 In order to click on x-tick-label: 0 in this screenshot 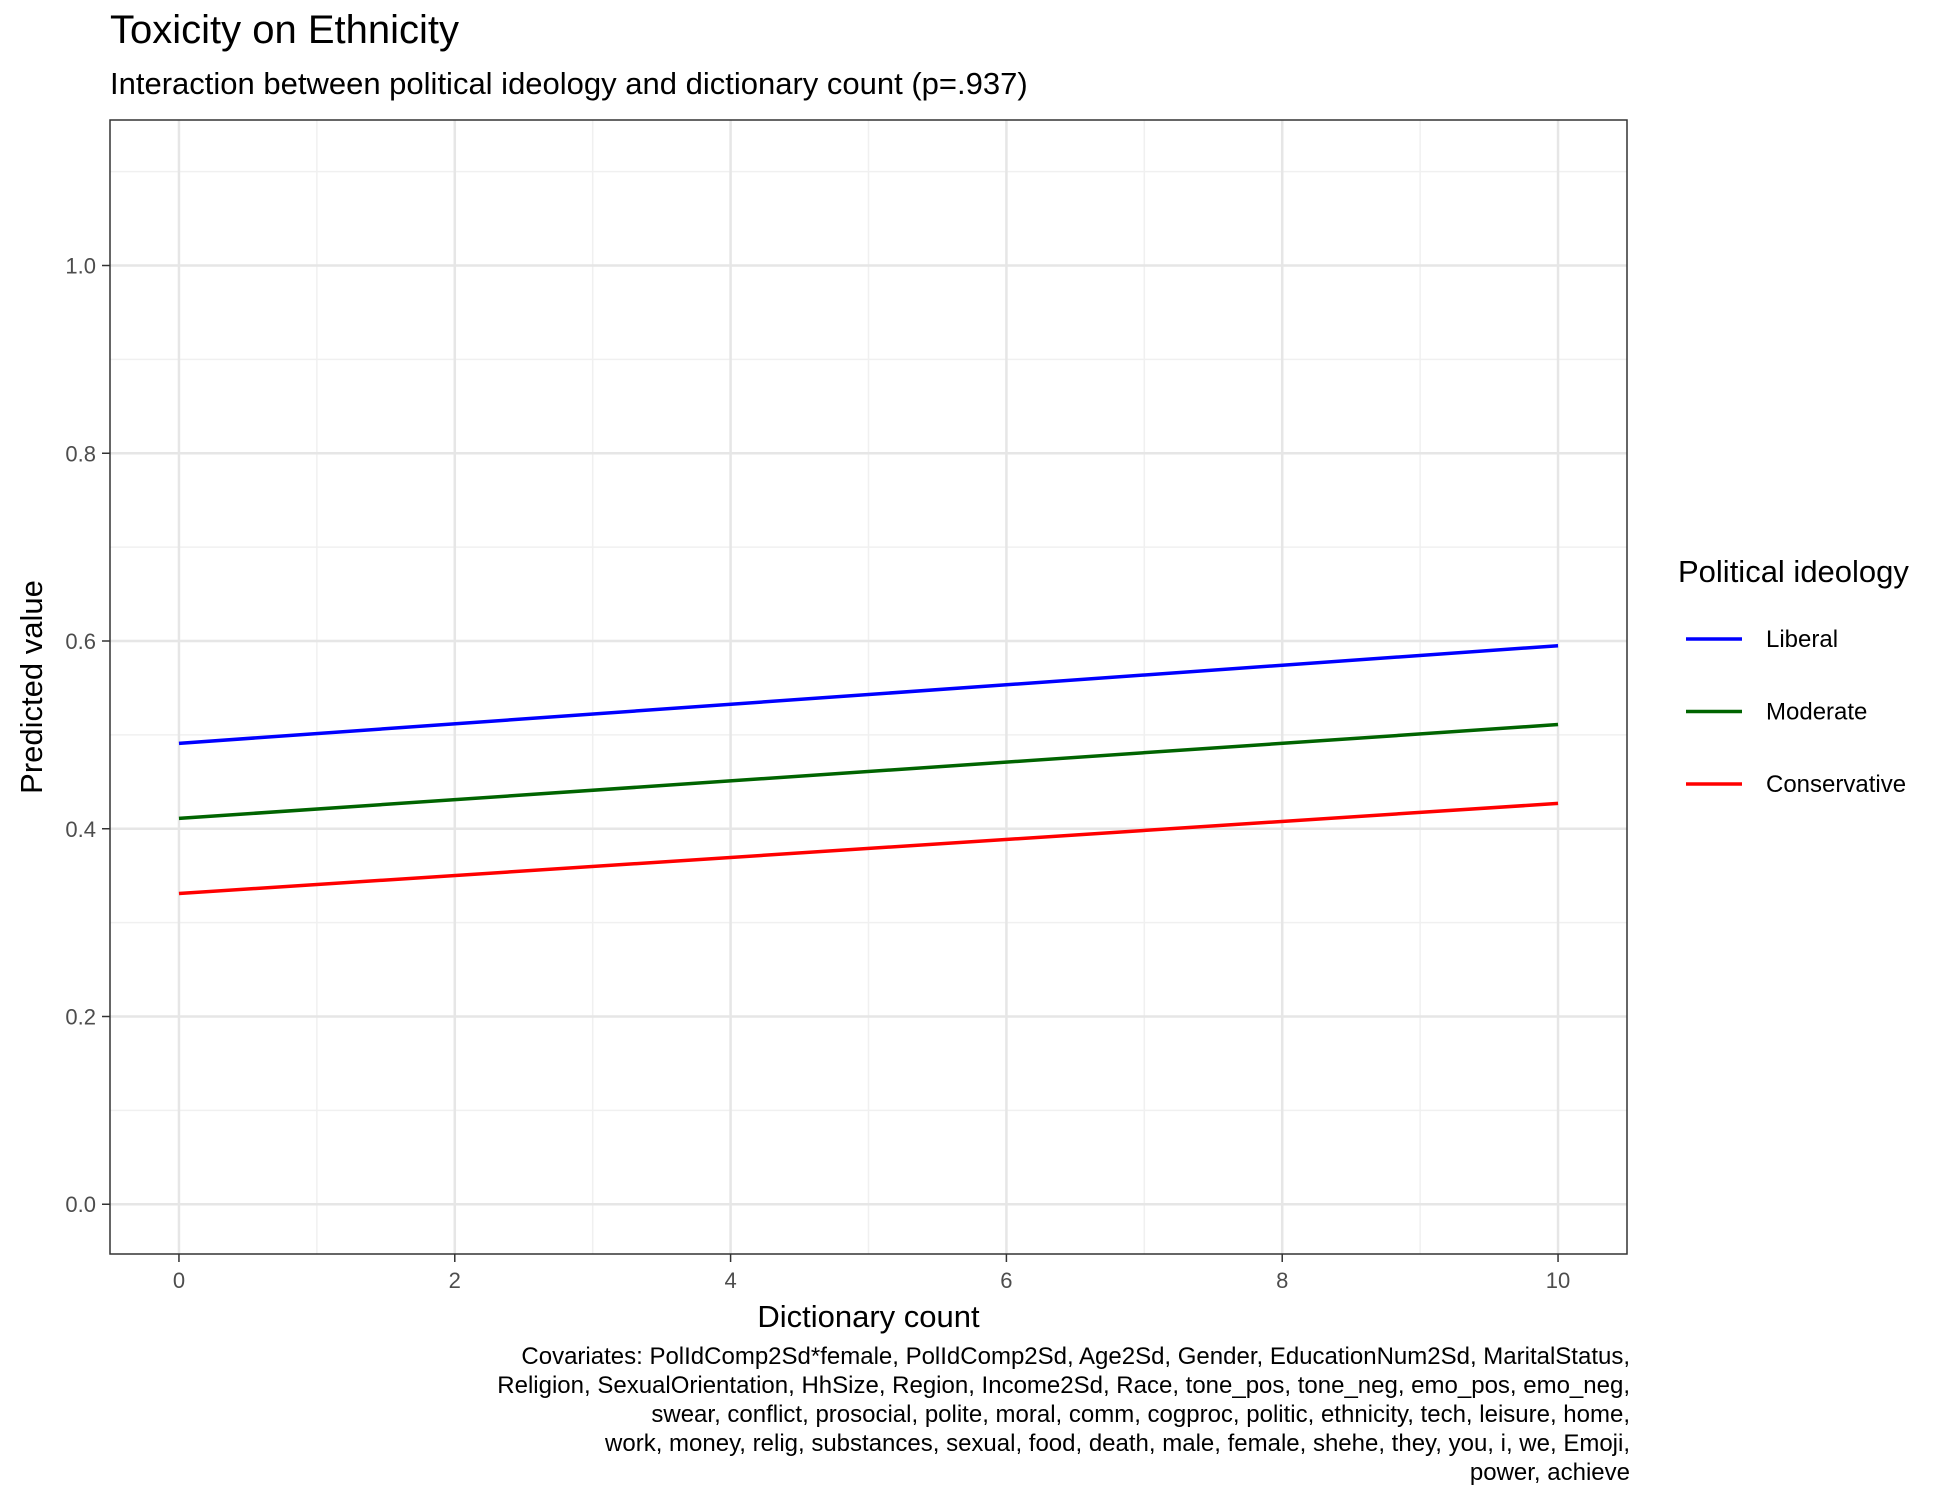, I will do `click(179, 1280)`.